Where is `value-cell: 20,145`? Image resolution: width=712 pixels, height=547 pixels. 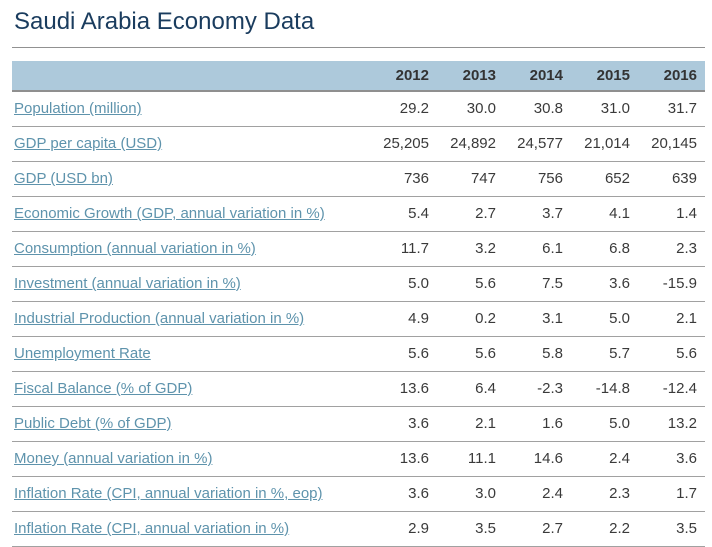
value-cell: 20,145 is located at coordinates (671, 144).